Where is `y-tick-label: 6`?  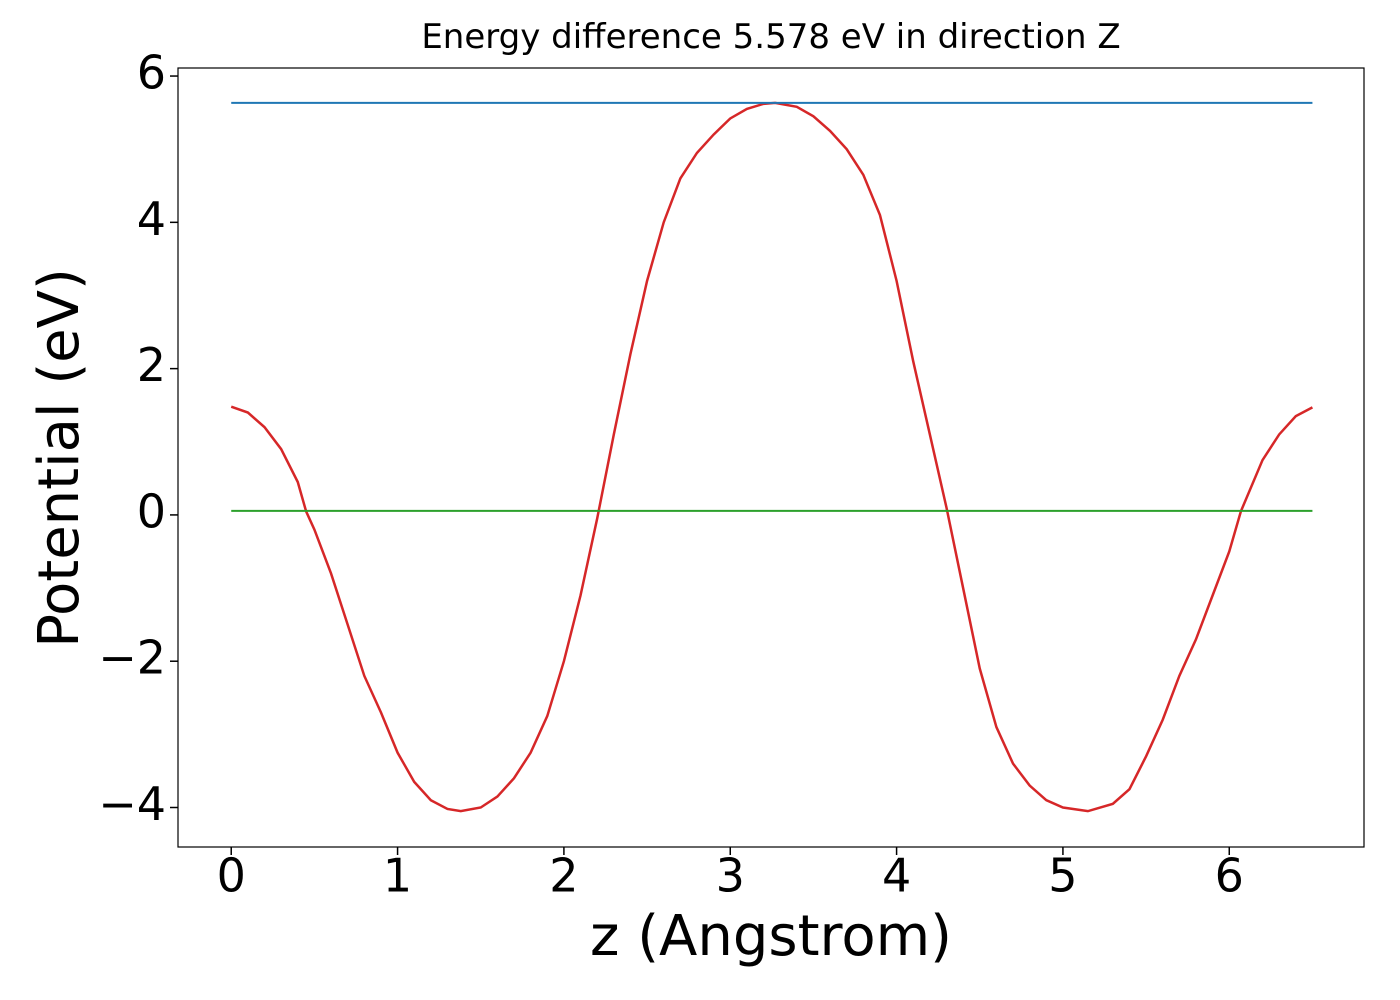 y-tick-label: 6 is located at coordinates (151, 73).